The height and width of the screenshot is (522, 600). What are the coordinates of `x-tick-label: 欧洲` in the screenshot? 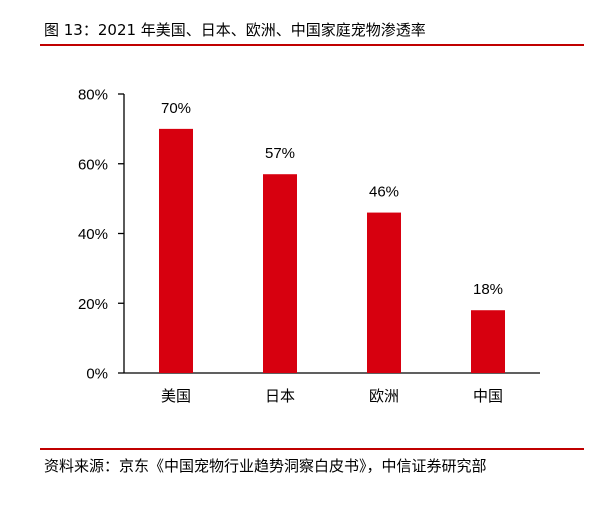 It's located at (384, 396).